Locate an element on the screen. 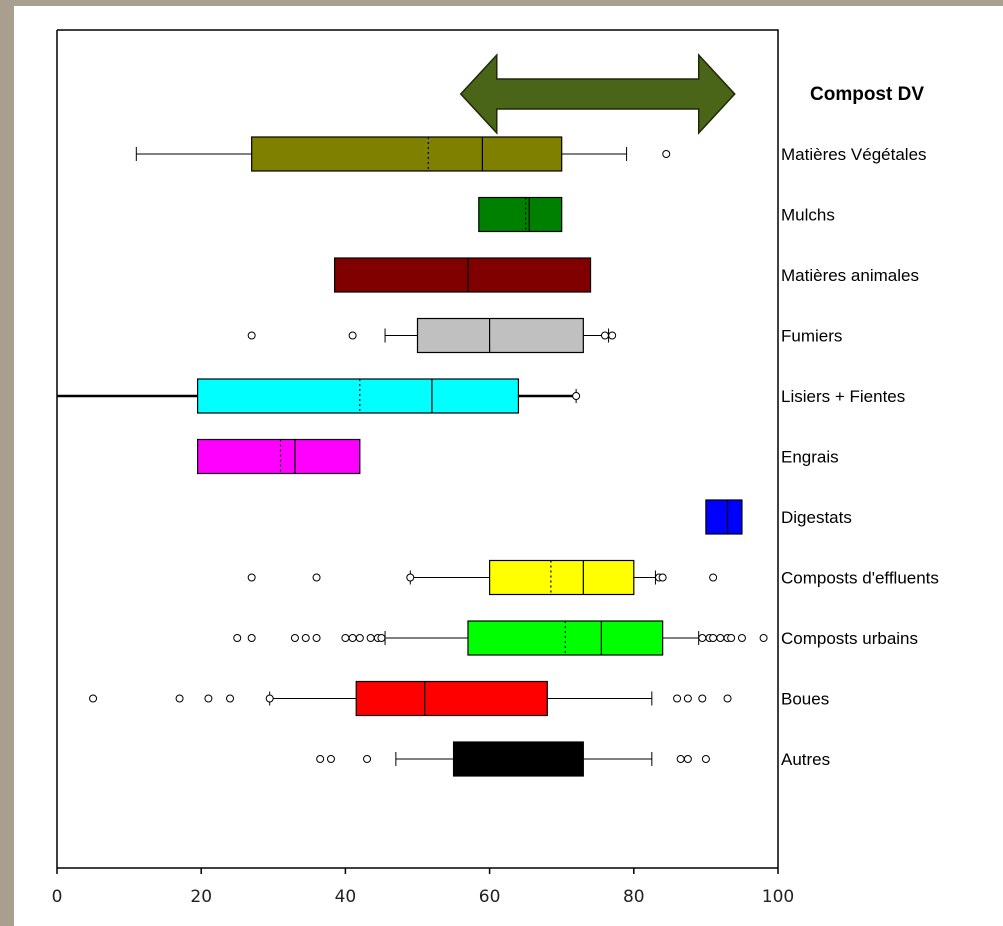 The width and height of the screenshot is (1003, 926). category-label: Matières animales is located at coordinates (850, 275).